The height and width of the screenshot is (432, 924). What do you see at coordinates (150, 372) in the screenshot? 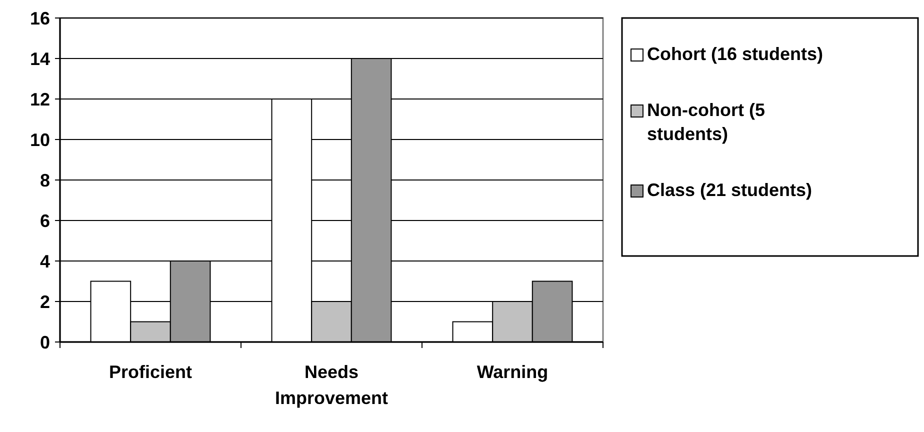
I see `x-tick-label: Proficient` at bounding box center [150, 372].